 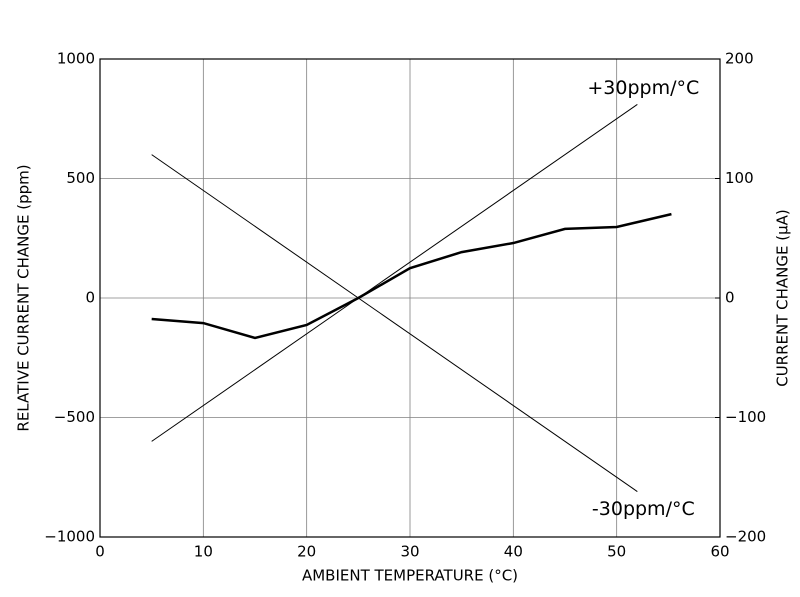 What do you see at coordinates (100, 552) in the screenshot?
I see `x-tick-label: 0` at bounding box center [100, 552].